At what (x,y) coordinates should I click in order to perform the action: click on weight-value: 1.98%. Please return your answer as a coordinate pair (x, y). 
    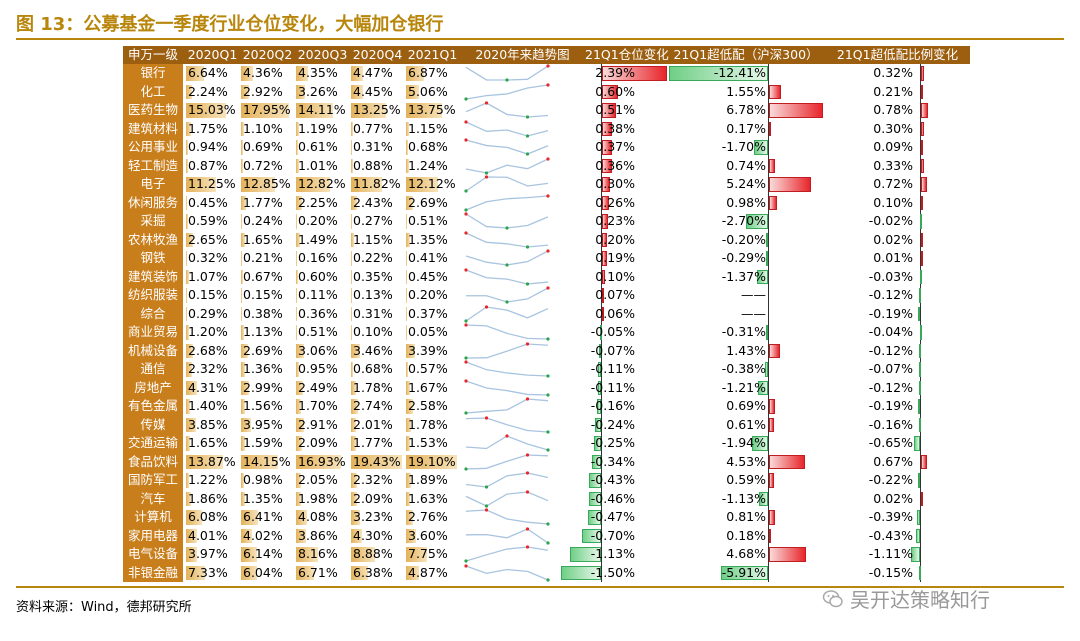
    Looking at the image, I should click on (318, 498).